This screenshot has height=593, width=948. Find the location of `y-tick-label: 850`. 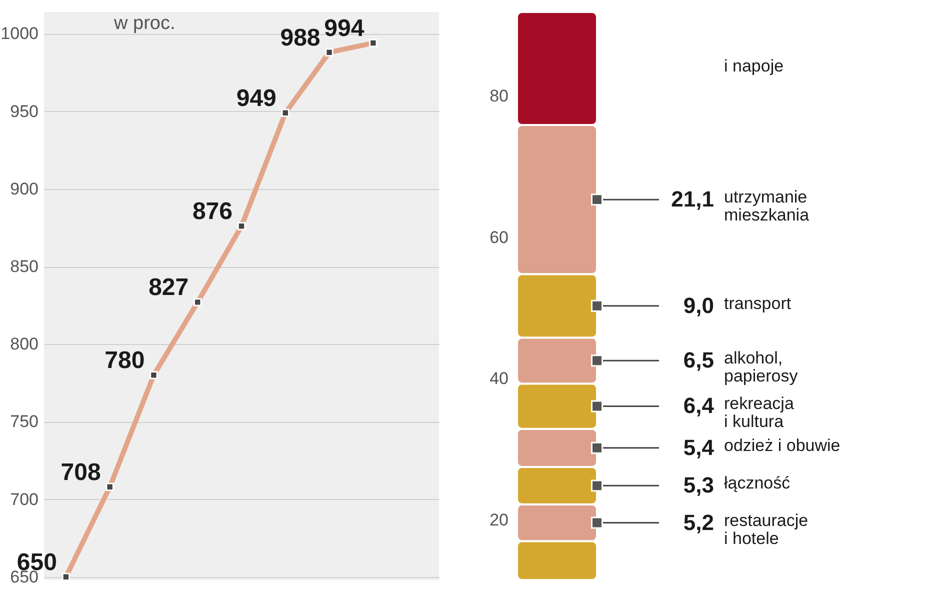

y-tick-label: 850 is located at coordinates (24, 266).